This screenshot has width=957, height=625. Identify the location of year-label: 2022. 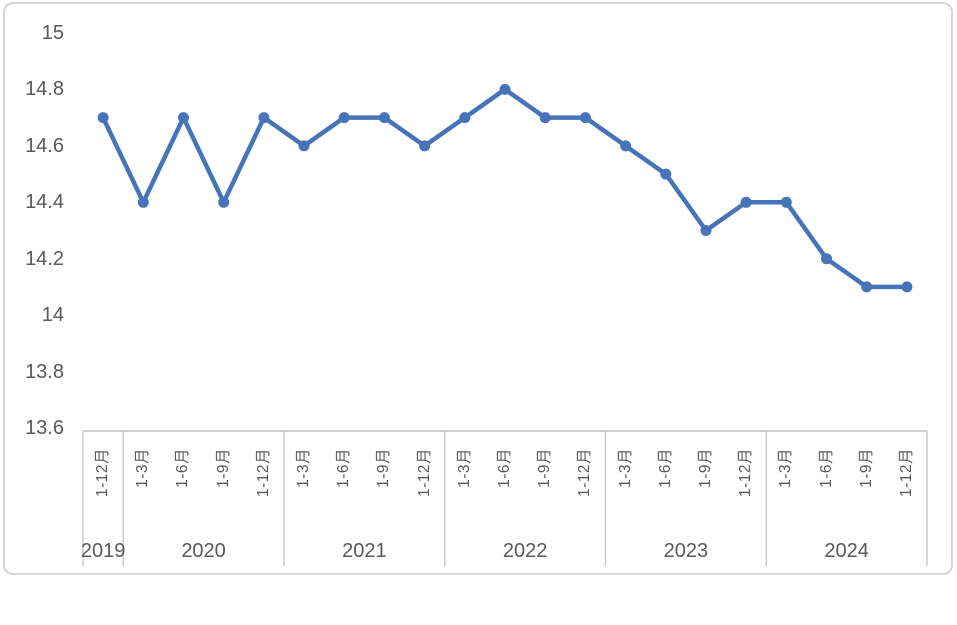
(525, 551).